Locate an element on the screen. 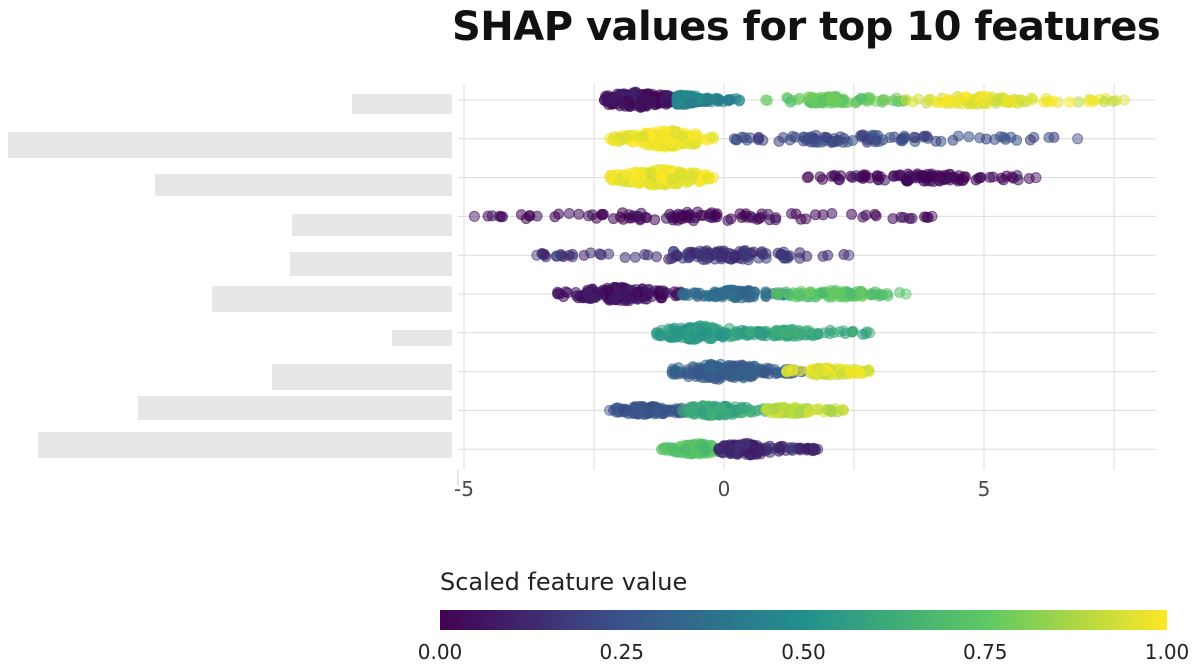  chart-title: SHAP values for top 10 features is located at coordinates (806, 27).